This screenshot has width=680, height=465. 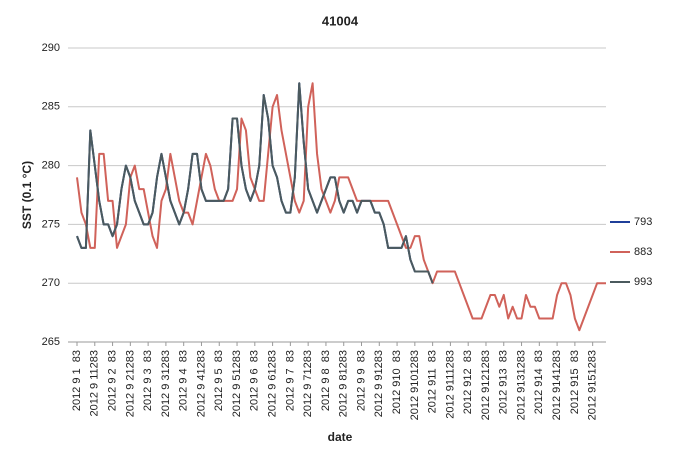 I want to click on x-tick-label: 2012 910 83, so click(x=397, y=382).